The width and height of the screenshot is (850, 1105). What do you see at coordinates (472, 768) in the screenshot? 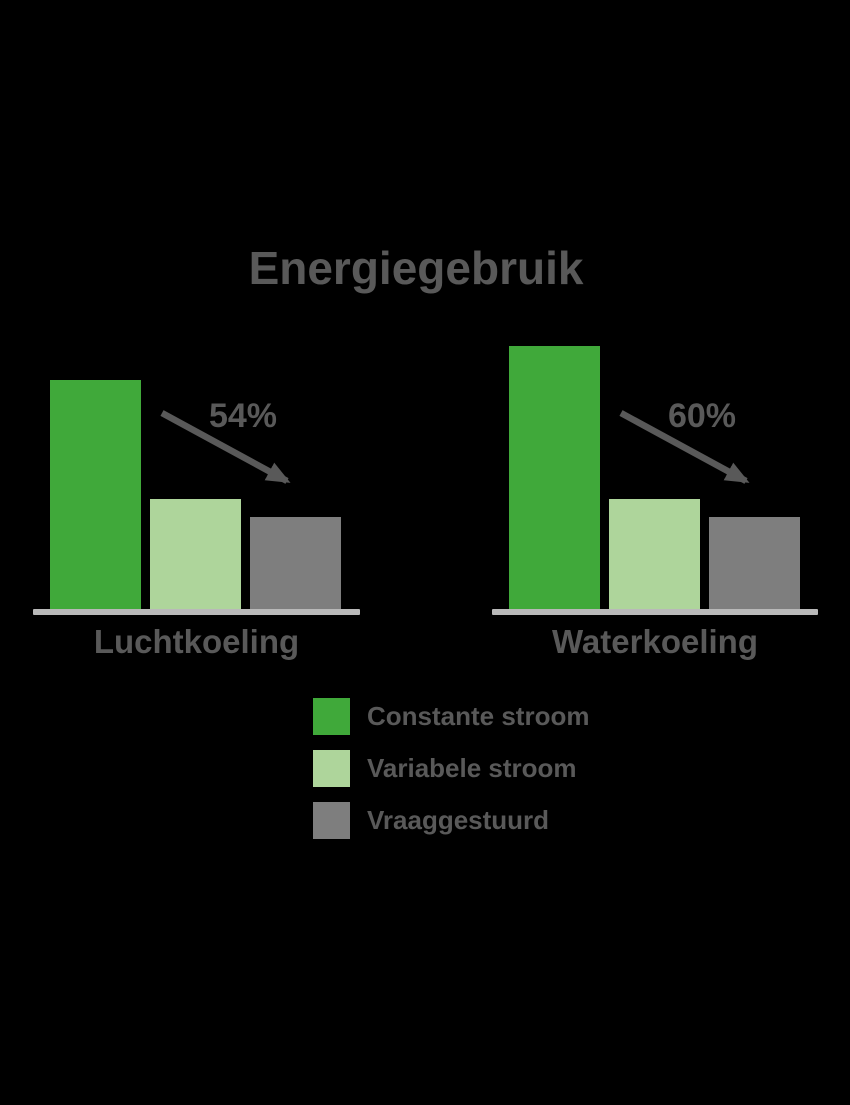
I see `legend-label: Variabele stroom` at bounding box center [472, 768].